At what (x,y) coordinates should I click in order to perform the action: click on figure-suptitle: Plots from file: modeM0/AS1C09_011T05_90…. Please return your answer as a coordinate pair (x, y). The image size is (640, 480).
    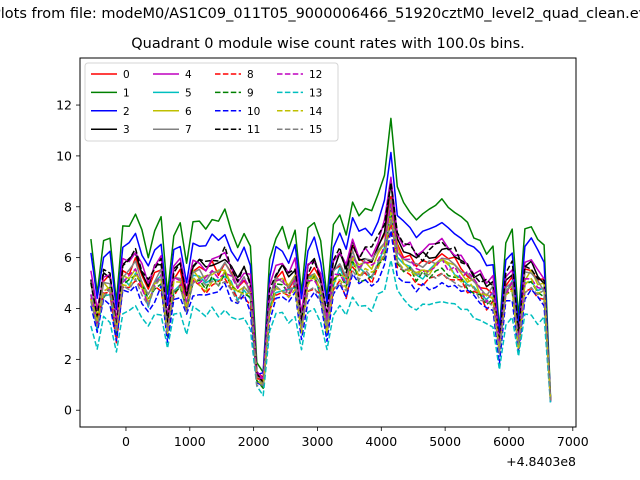
    Looking at the image, I should click on (320, 14).